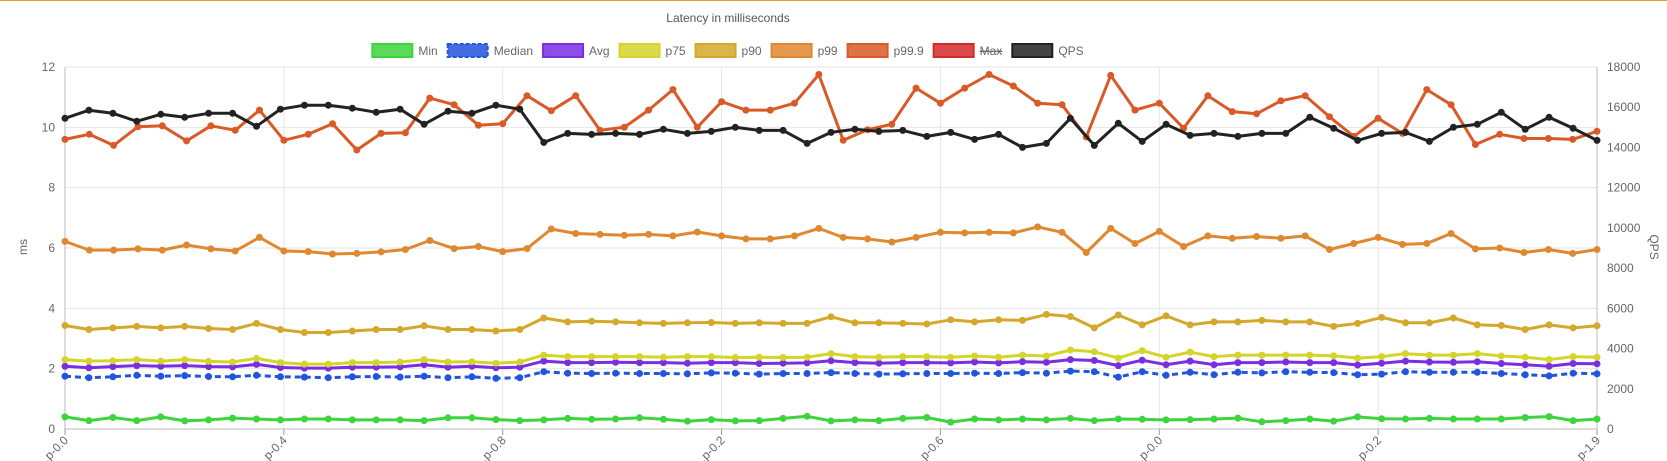 This screenshot has width=1667, height=461. What do you see at coordinates (828, 51) in the screenshot?
I see `legend-label: p99` at bounding box center [828, 51].